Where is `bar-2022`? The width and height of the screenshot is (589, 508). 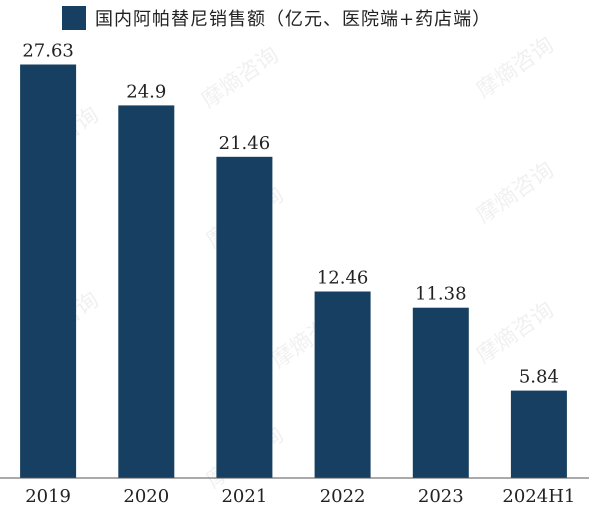
bar-2022 is located at coordinates (342, 384).